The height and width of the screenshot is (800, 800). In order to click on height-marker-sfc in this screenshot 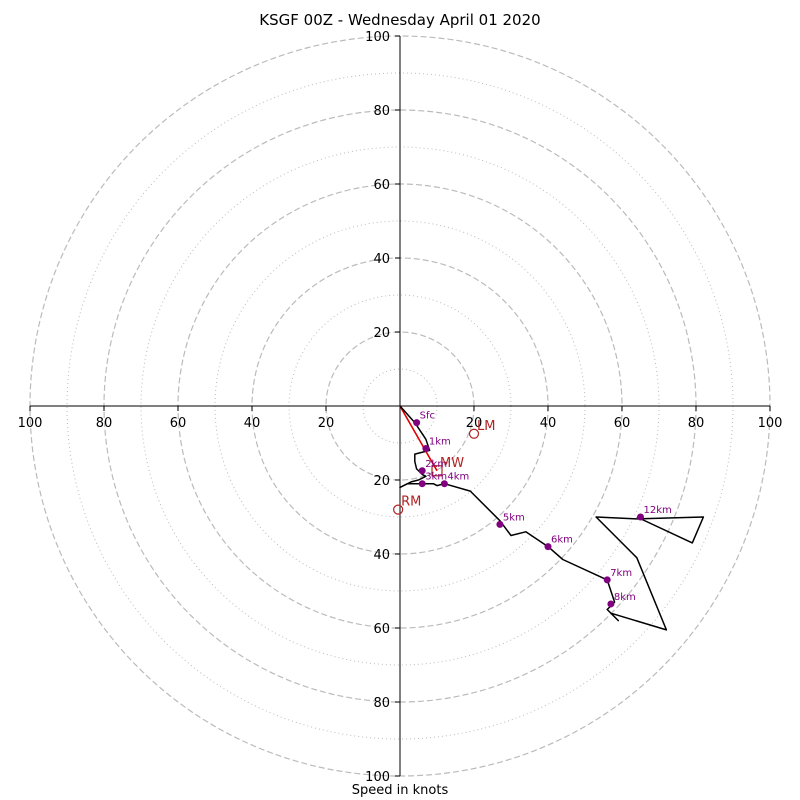, I will do `click(417, 423)`.